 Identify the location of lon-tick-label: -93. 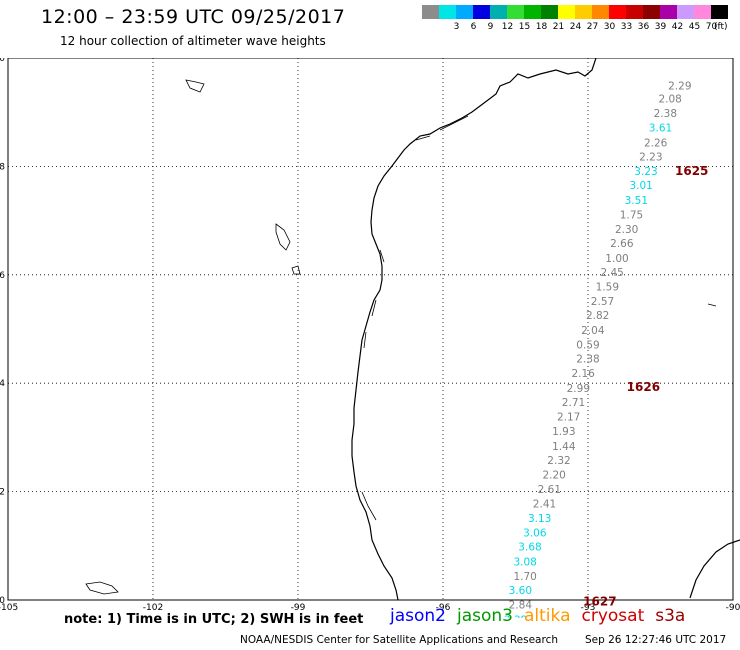
(588, 608).